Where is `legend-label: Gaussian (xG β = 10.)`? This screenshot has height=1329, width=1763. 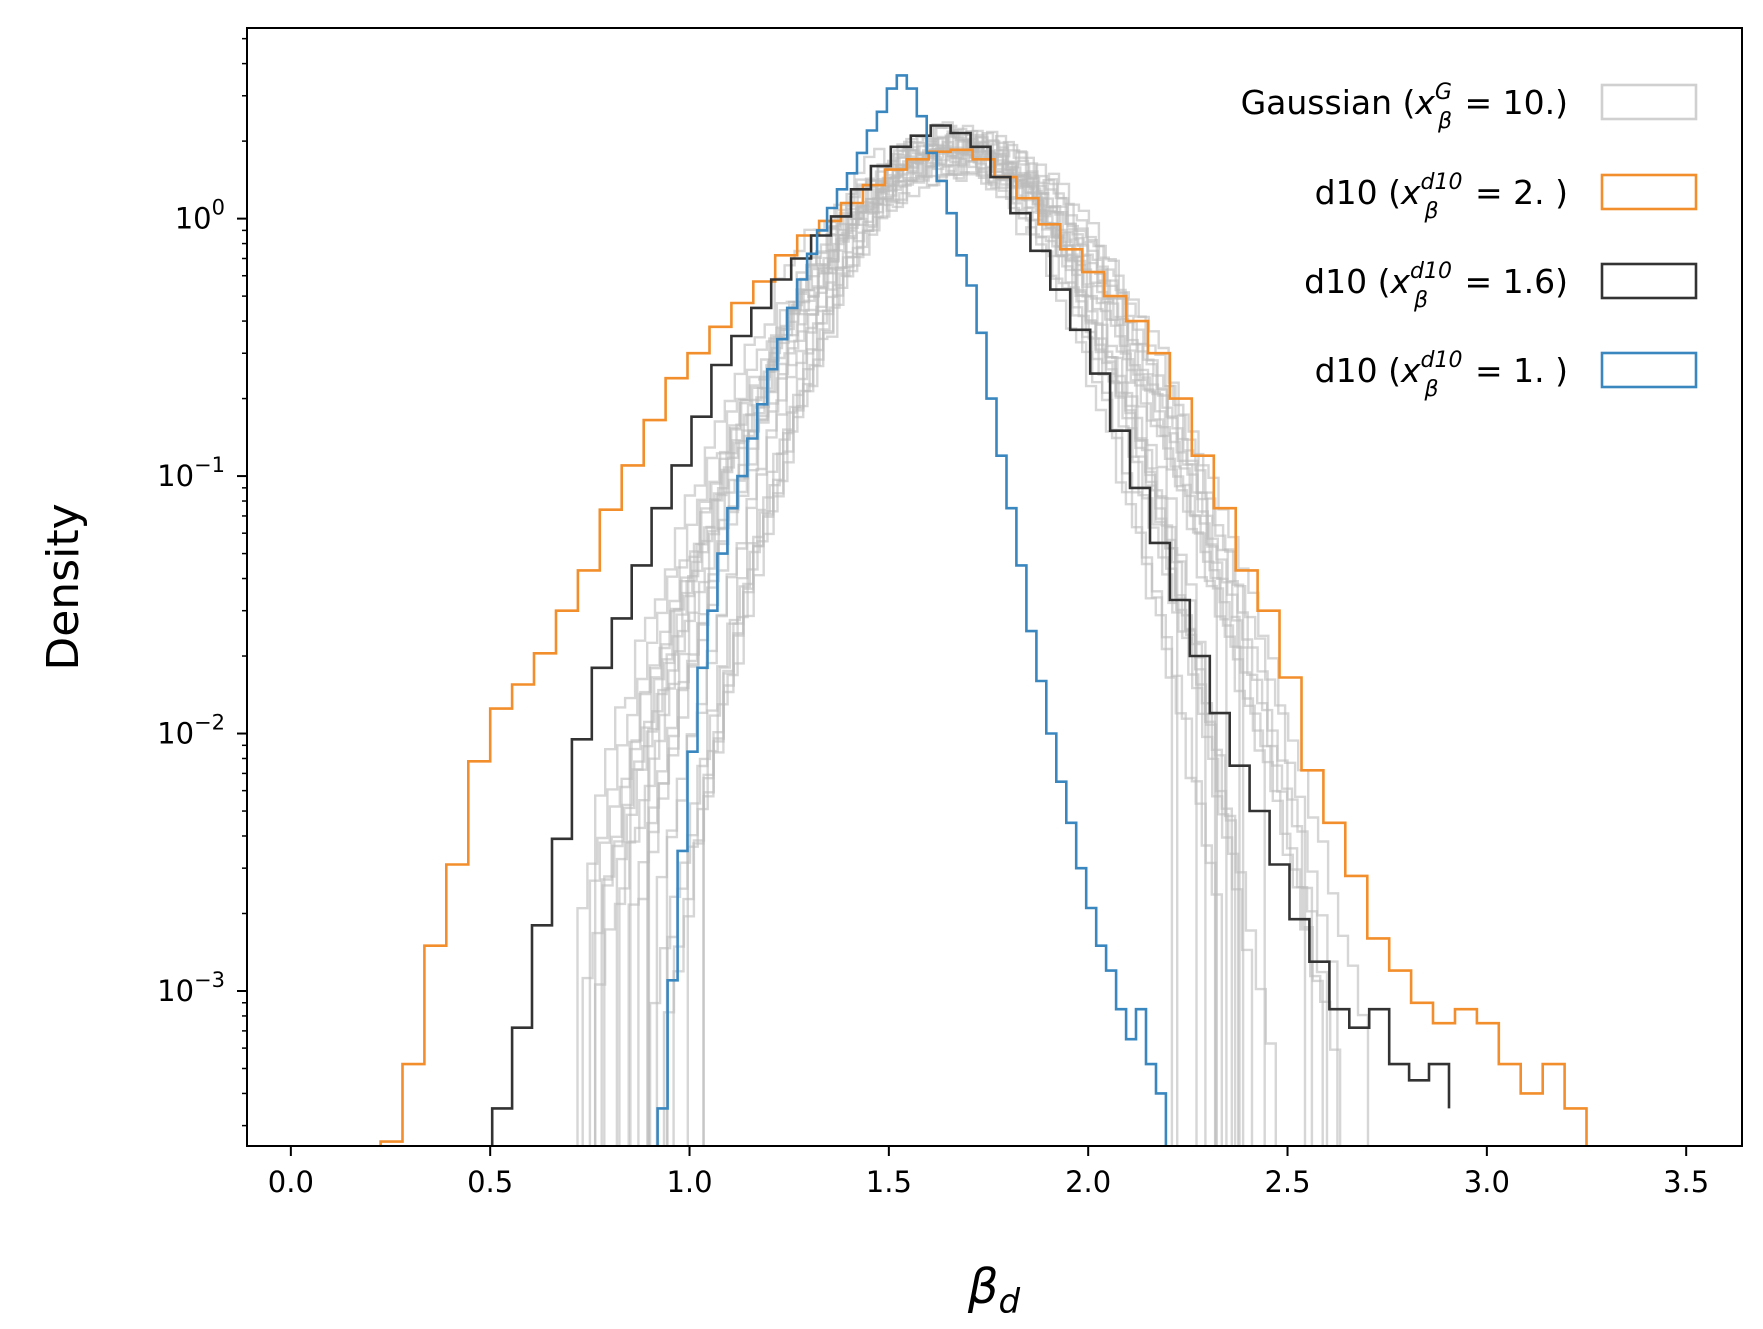 legend-label: Gaussian (xG β = 10.) is located at coordinates (1404, 107).